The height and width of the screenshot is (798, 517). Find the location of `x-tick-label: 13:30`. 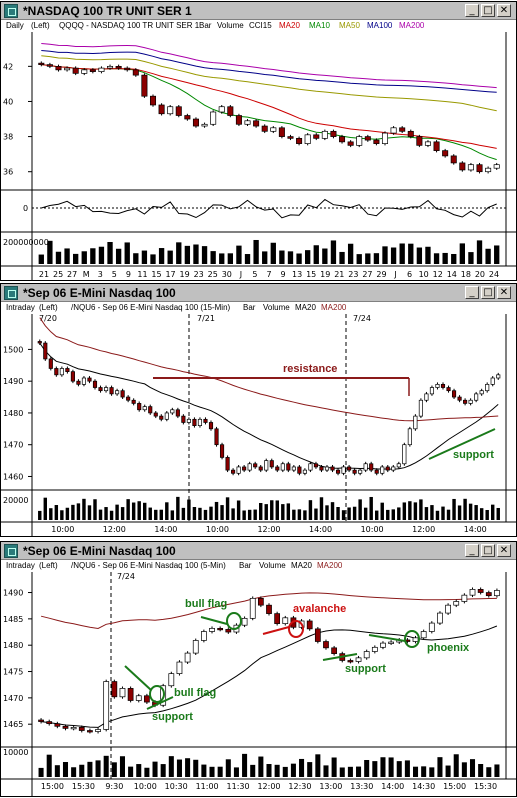

x-tick-label: 13:30 is located at coordinates (361, 786).